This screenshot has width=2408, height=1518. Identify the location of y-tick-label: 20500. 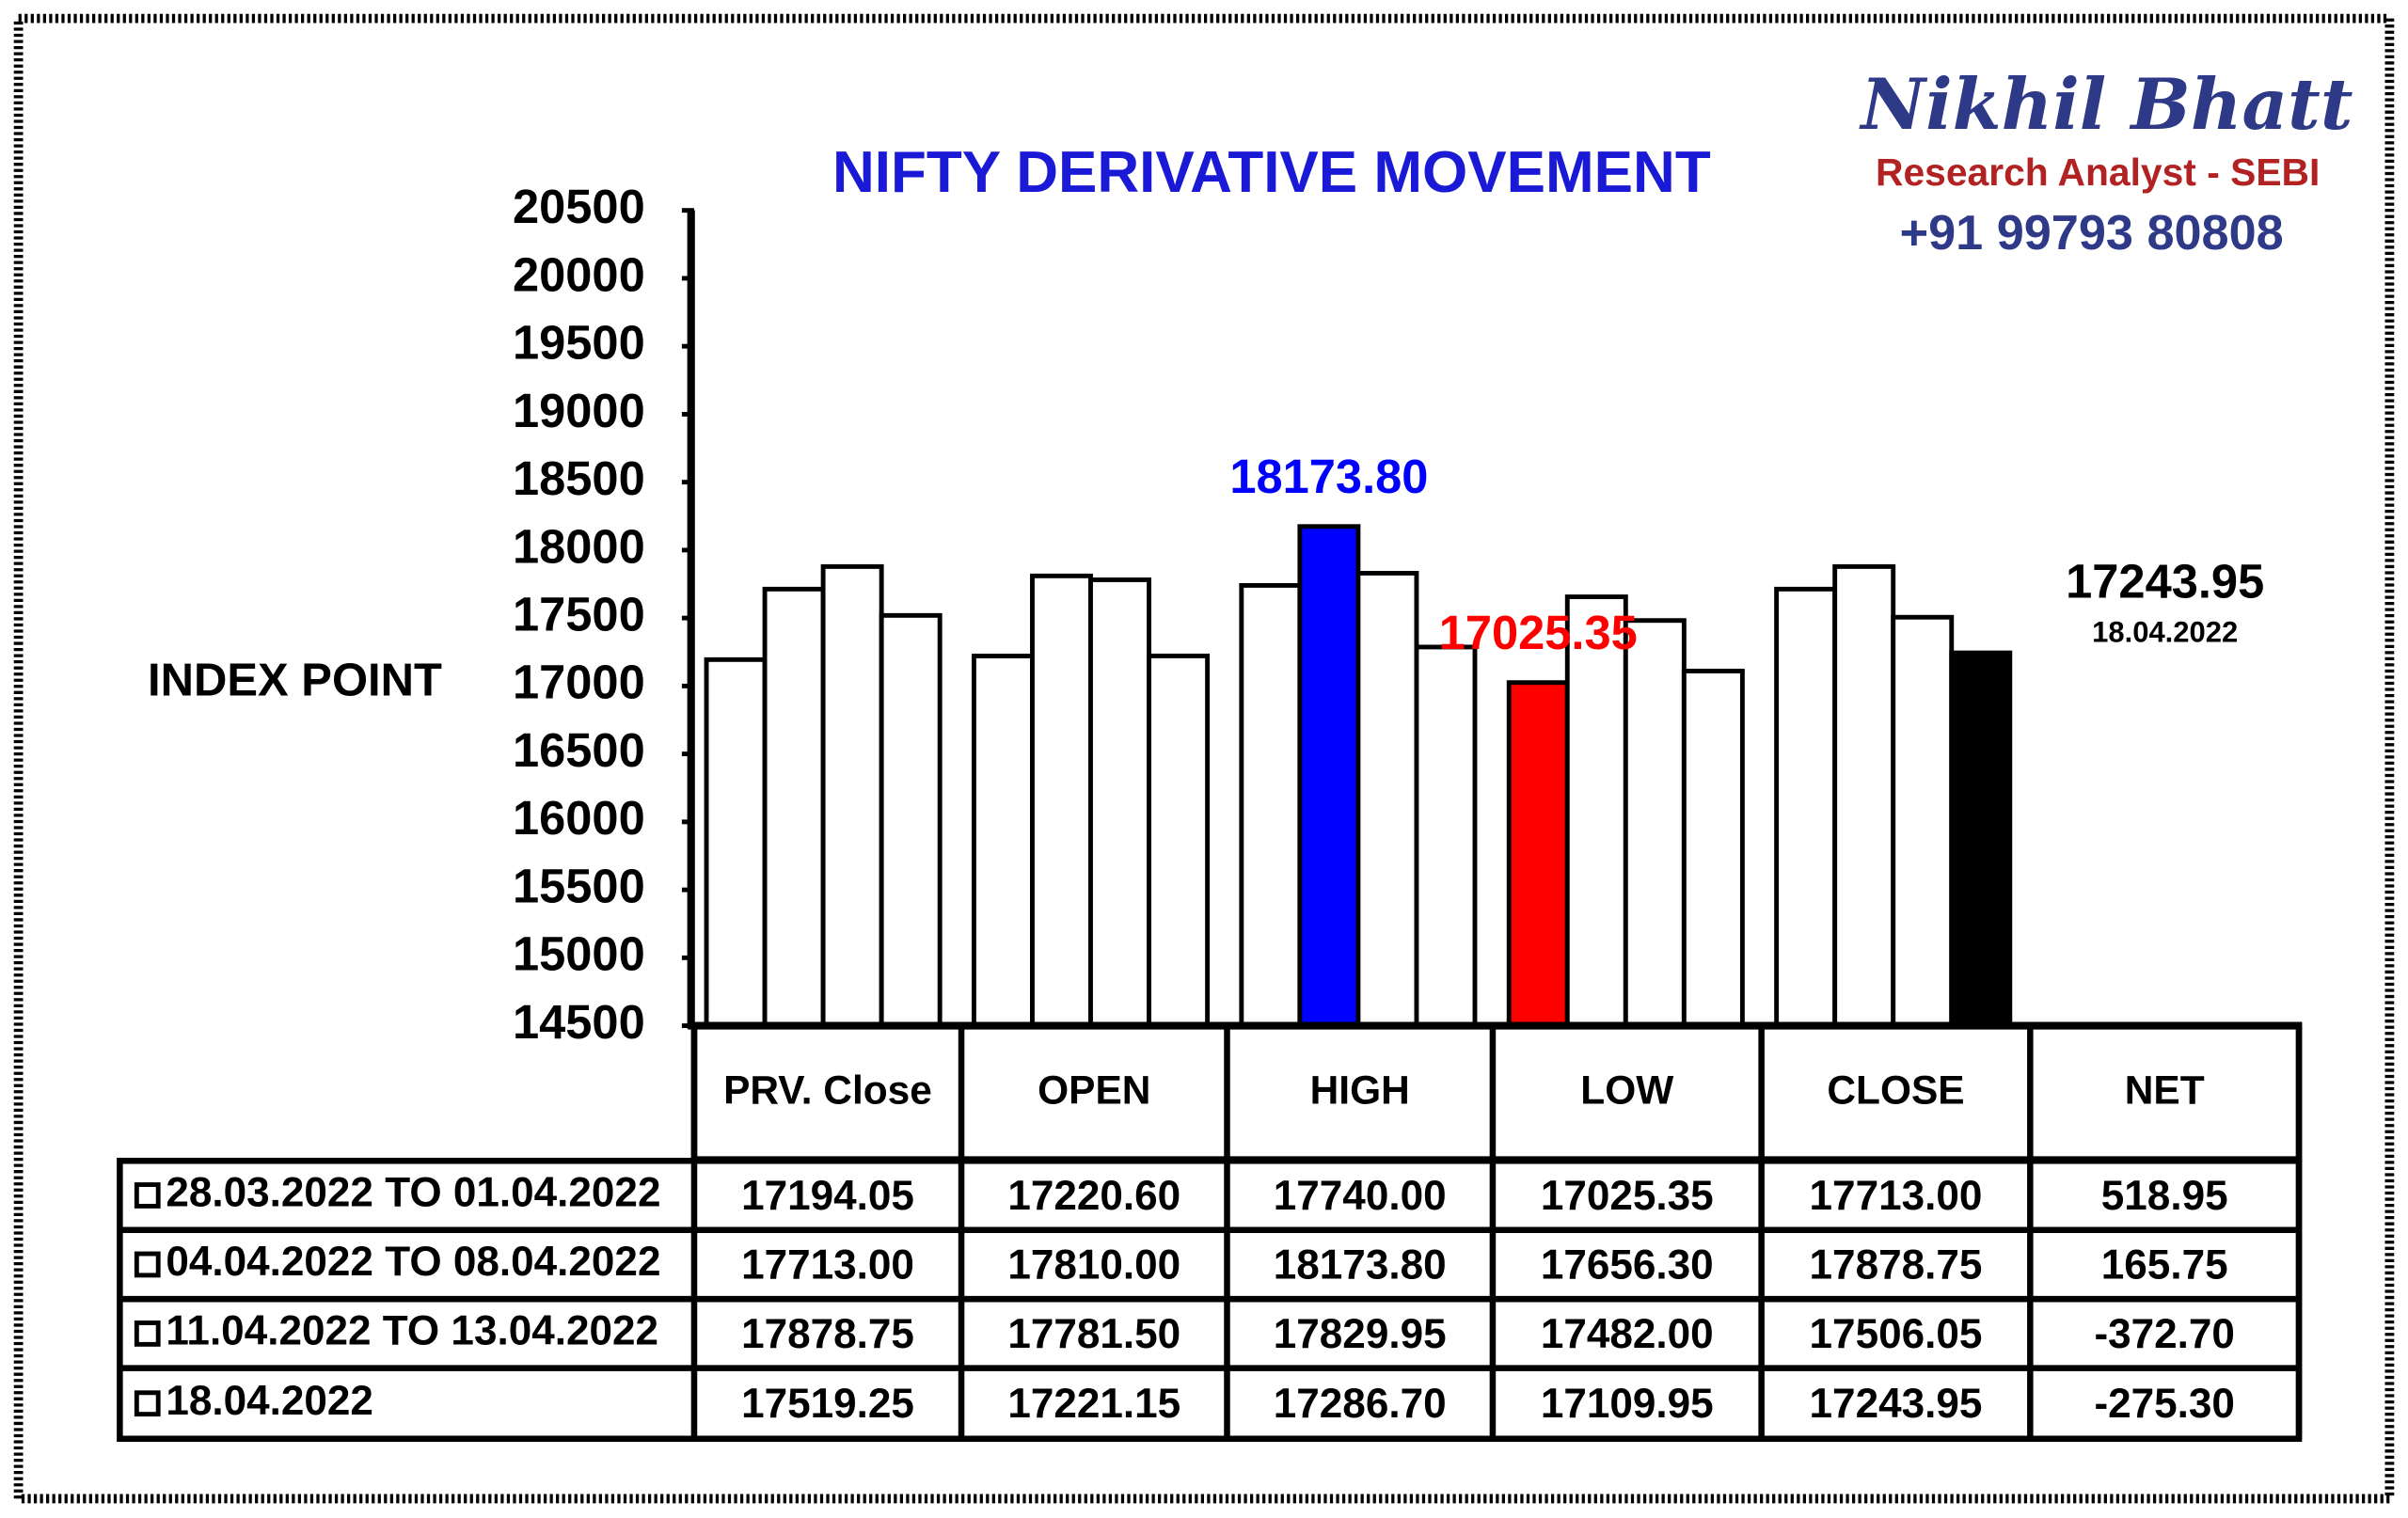
(579, 207).